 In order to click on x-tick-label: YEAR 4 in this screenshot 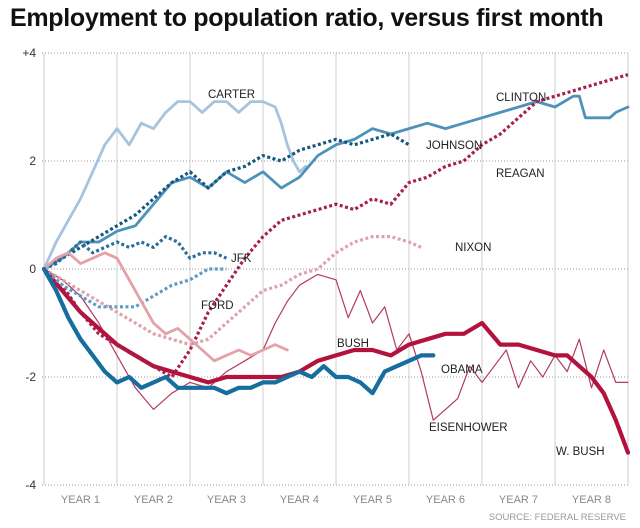, I will do `click(299, 500)`.